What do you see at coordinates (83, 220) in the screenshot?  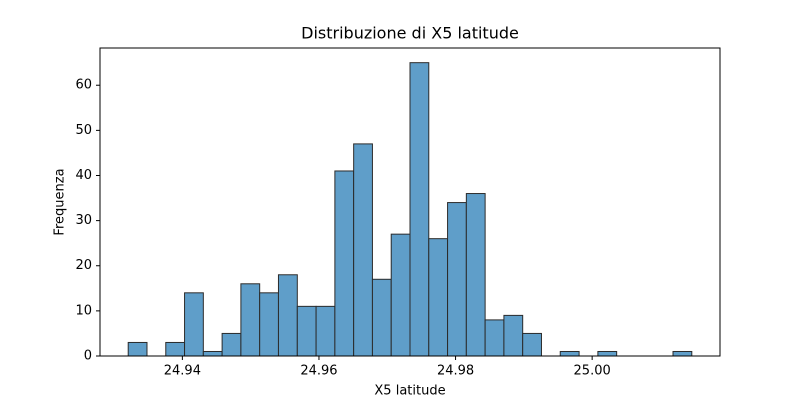 I see `y-tick-label: 30` at bounding box center [83, 220].